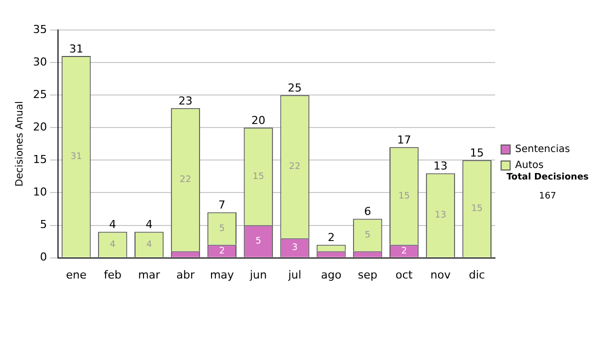 The image size is (600, 340). Describe the element at coordinates (368, 211) in the screenshot. I see `total-label: 6` at that location.